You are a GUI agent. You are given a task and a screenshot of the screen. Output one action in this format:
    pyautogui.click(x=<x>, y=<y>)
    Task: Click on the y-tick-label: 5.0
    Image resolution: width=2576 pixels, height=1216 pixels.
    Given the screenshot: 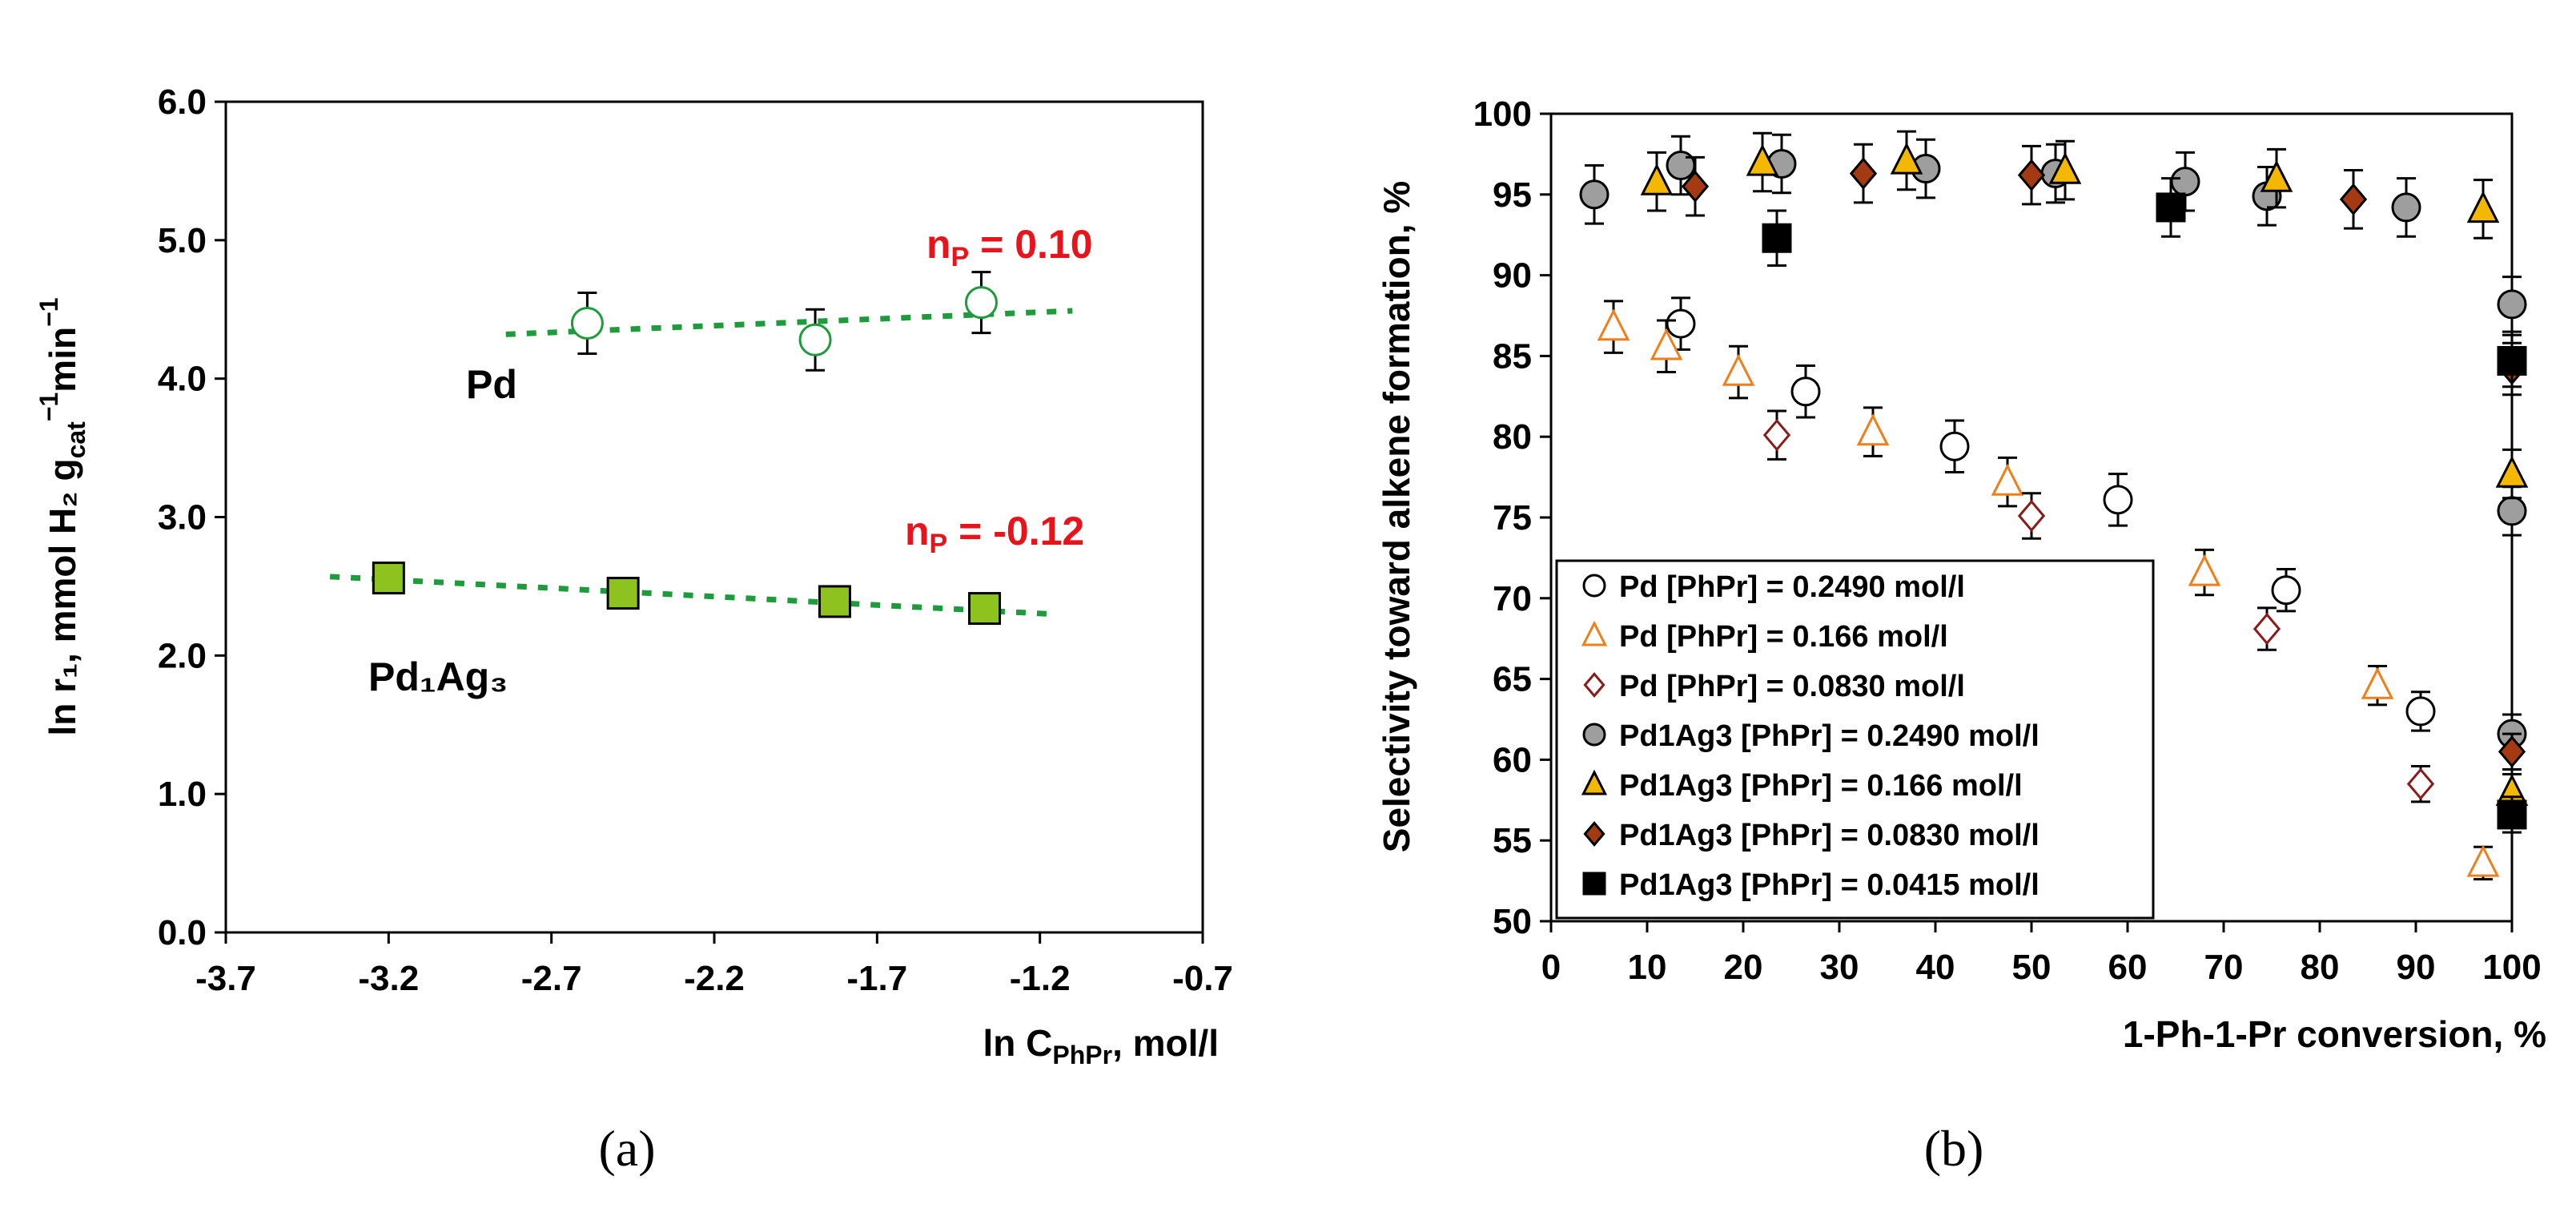 What is the action you would take?
    pyautogui.click(x=182, y=240)
    